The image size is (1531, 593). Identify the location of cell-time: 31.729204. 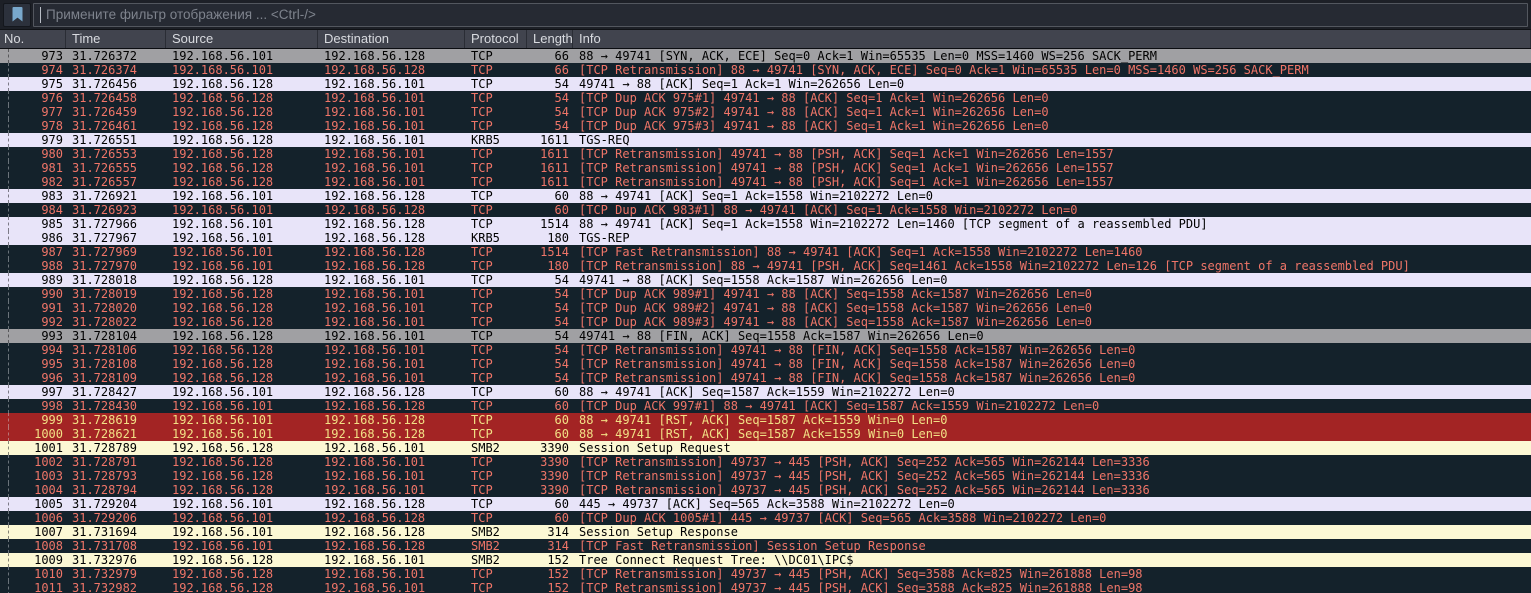
(105, 504).